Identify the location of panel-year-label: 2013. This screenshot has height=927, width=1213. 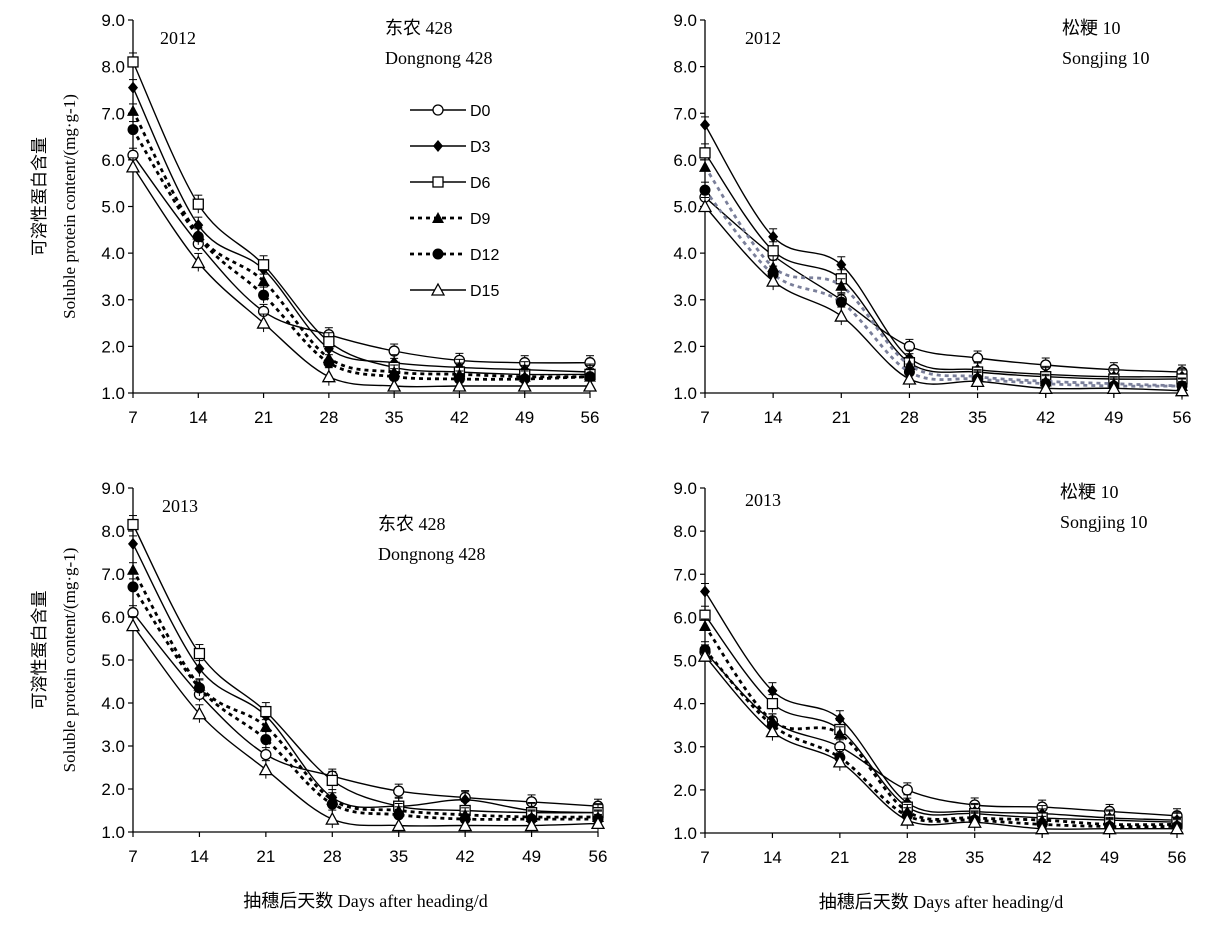
(763, 500).